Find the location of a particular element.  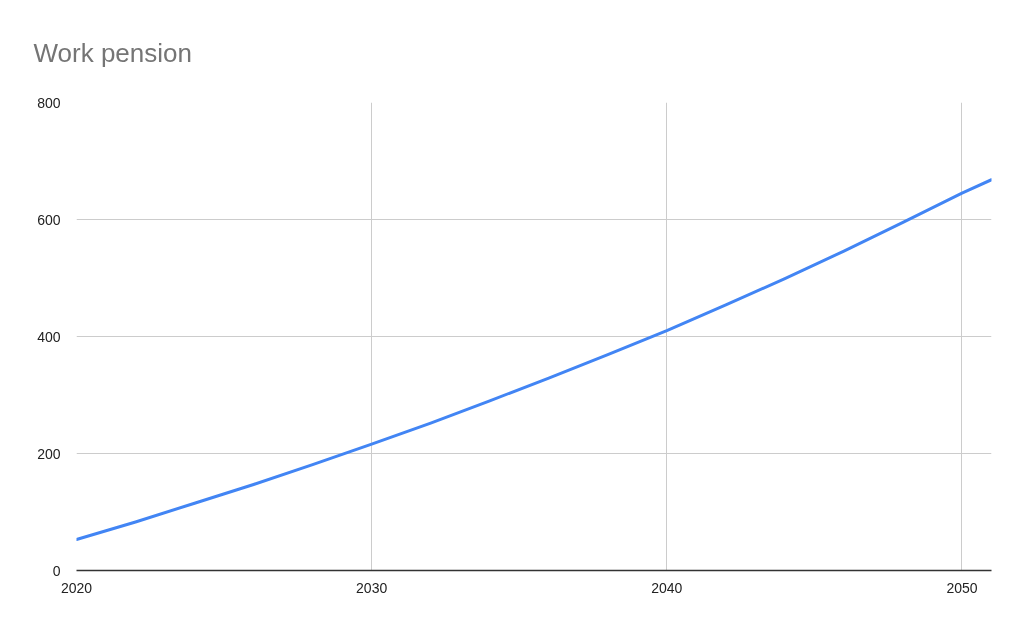

chart-title: Work pension is located at coordinates (112, 52).